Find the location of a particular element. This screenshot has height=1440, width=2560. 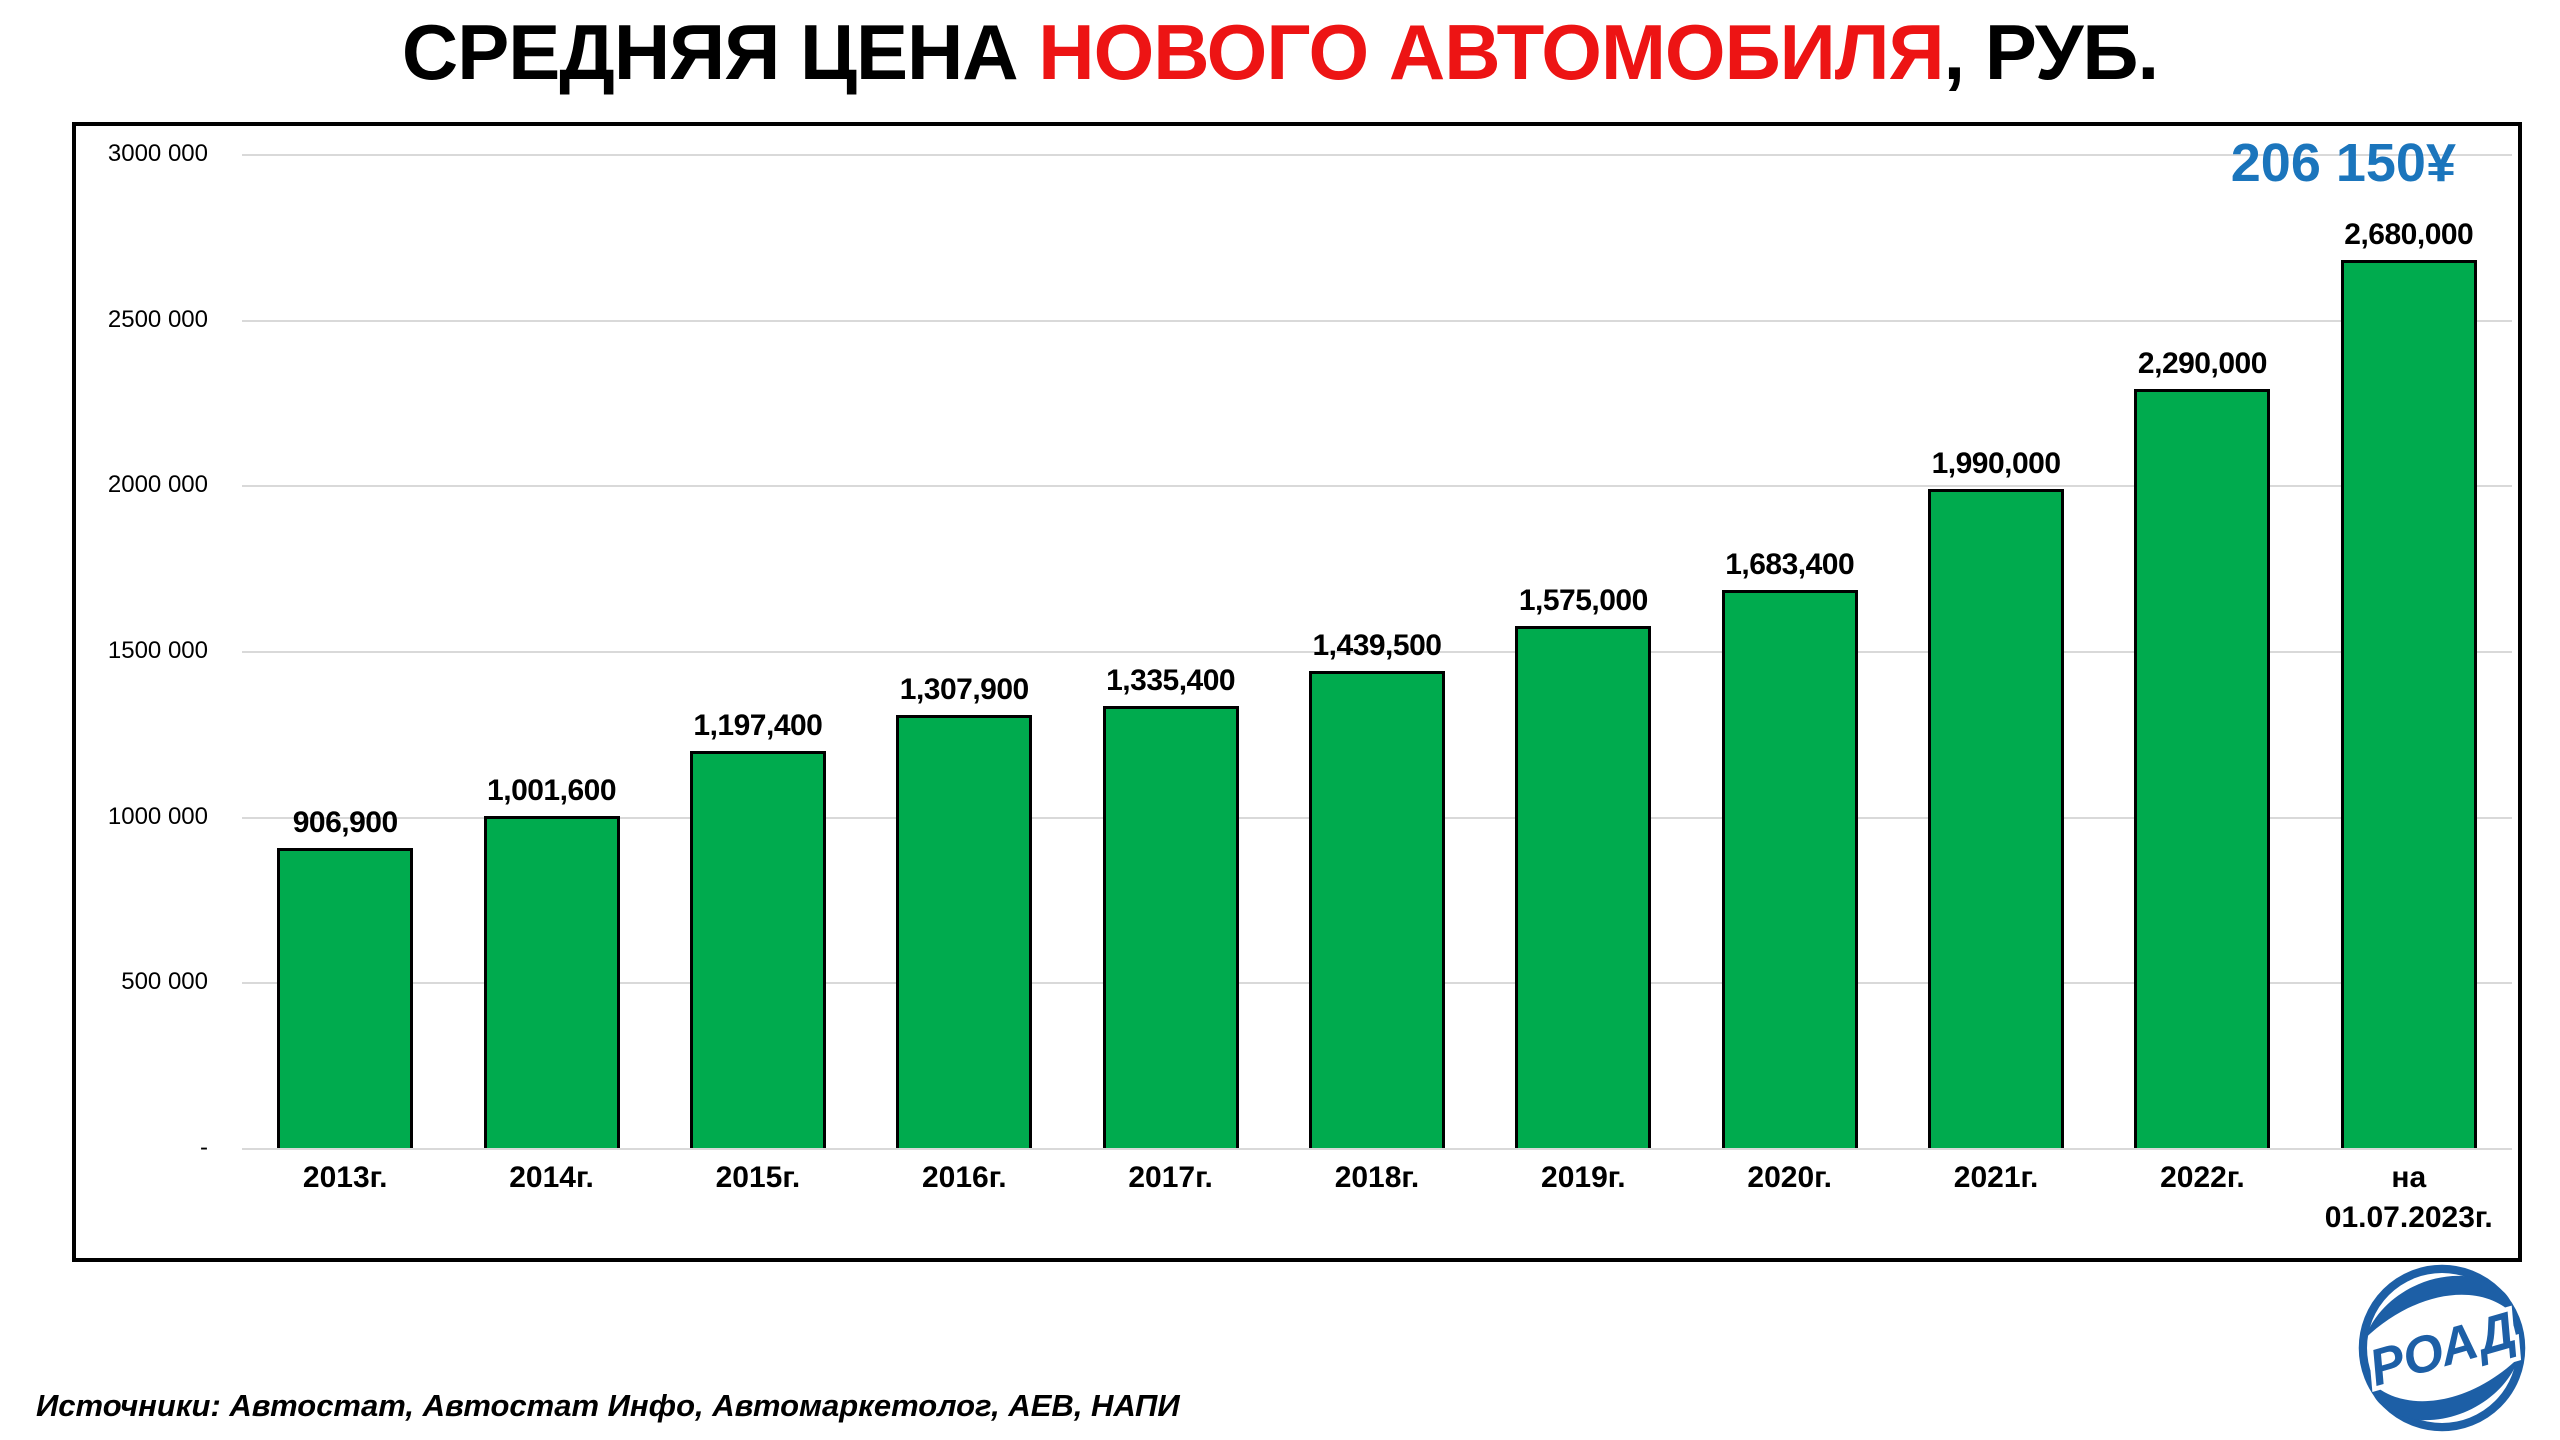

x-axis-category-label: 2020г. is located at coordinates (1789, 1177).